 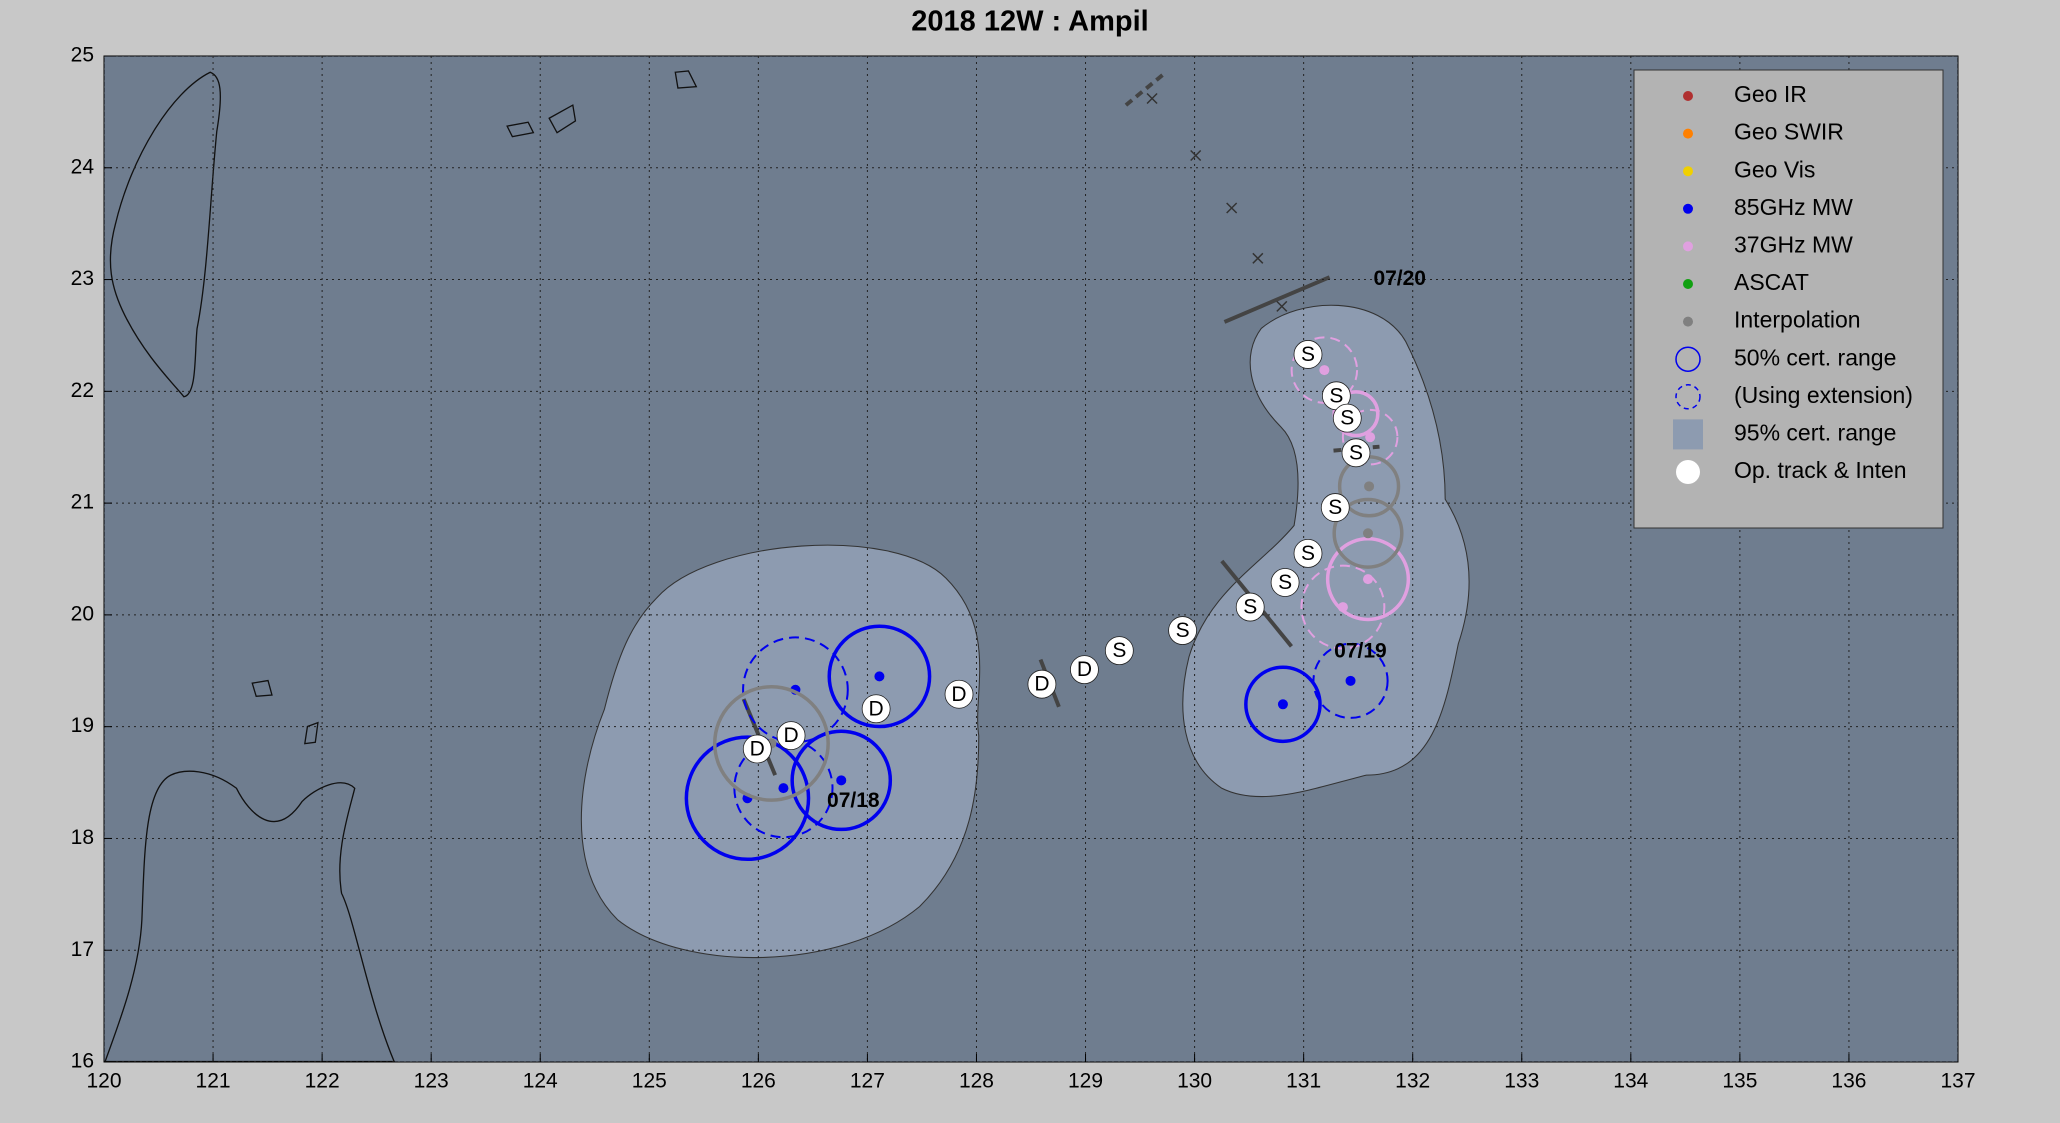 I want to click on legend-label: 85GHz MW, so click(x=1793, y=207).